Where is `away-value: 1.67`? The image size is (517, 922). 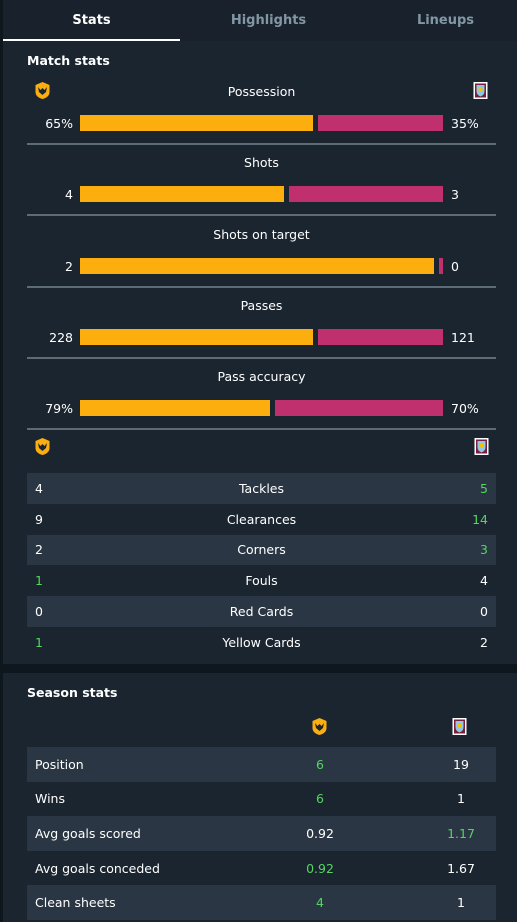
away-value: 1.67 is located at coordinates (461, 868).